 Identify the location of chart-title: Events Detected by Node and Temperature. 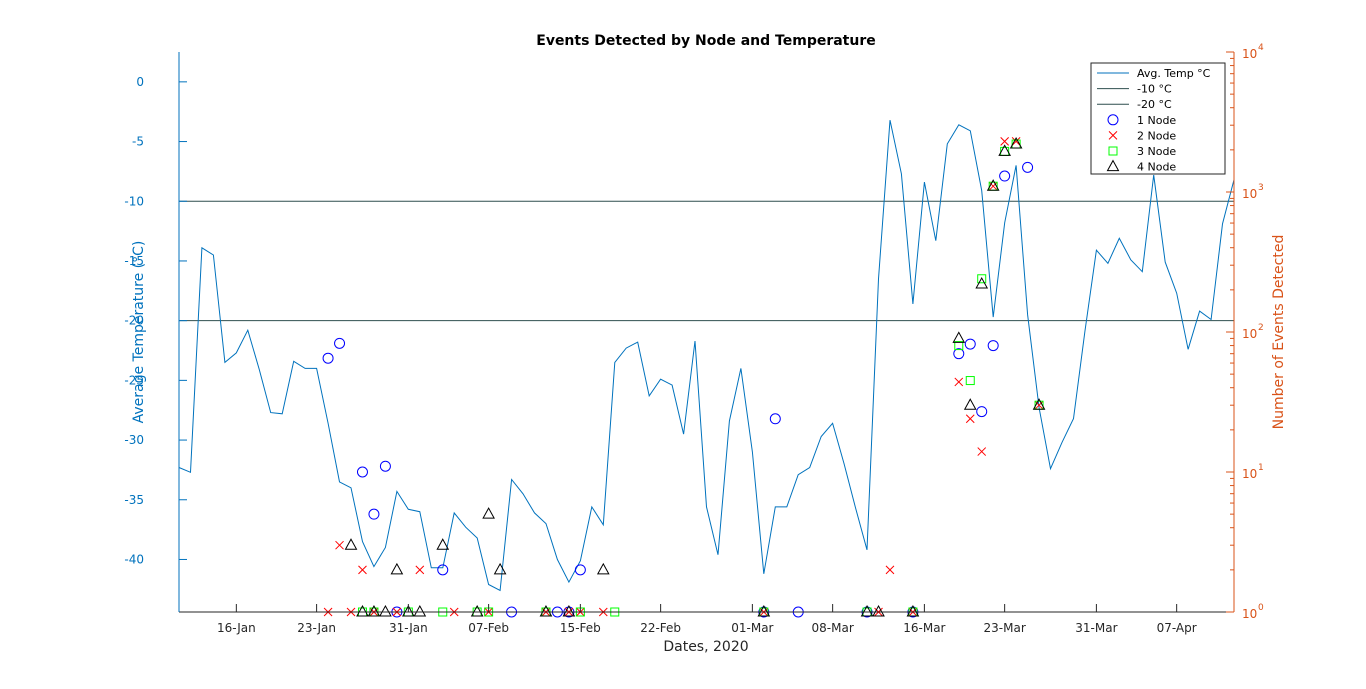
(706, 41).